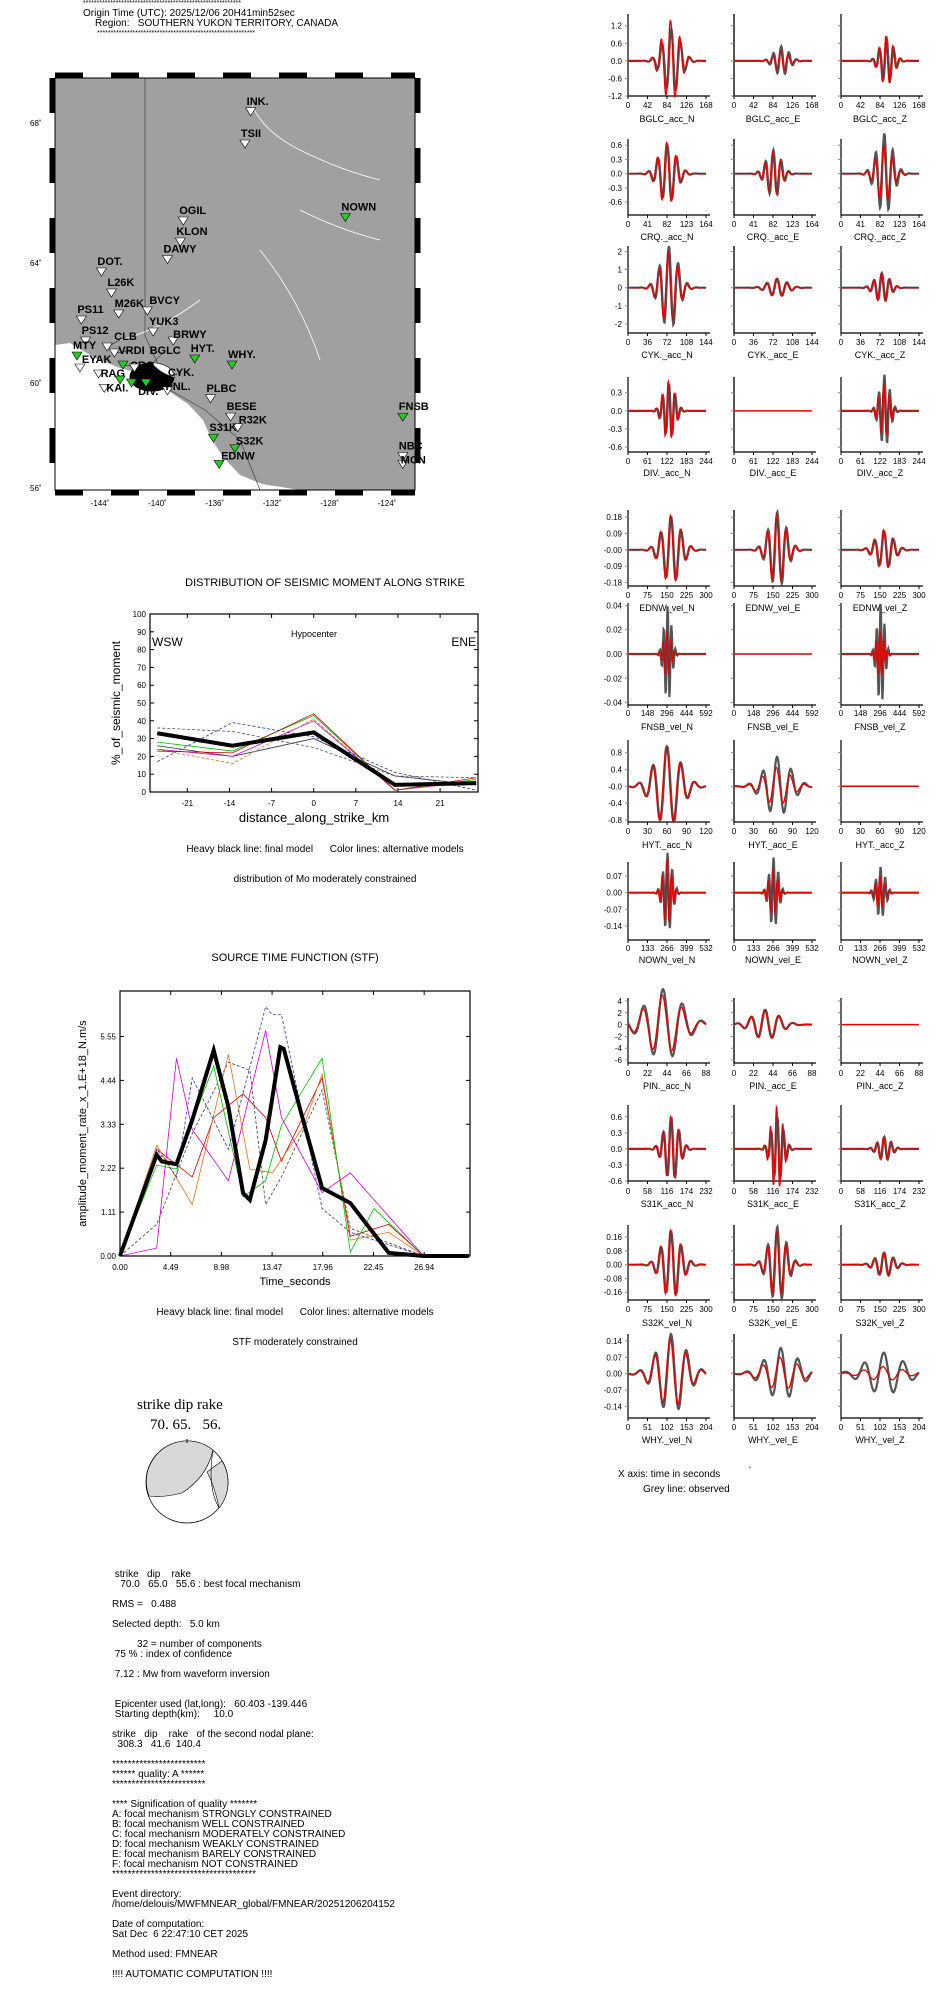 The width and height of the screenshot is (946, 2000). What do you see at coordinates (258, 102) in the screenshot?
I see `station-label: INK.` at bounding box center [258, 102].